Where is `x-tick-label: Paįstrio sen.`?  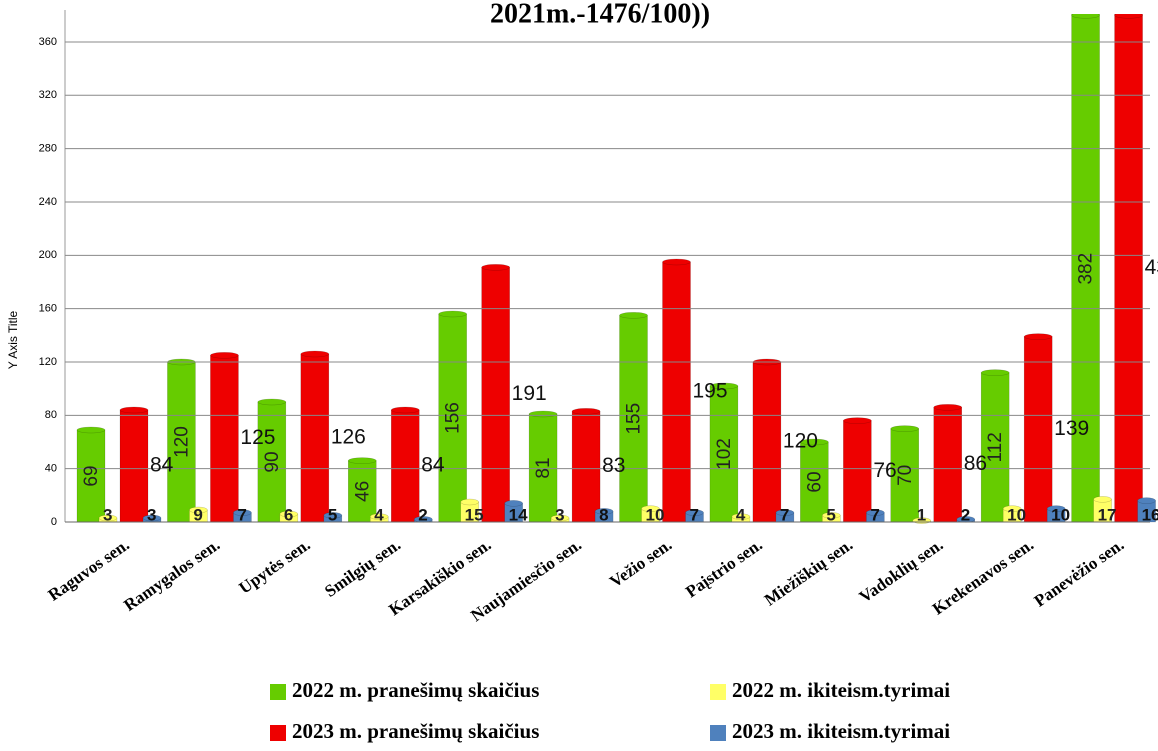 x-tick-label: Paįstrio sen. is located at coordinates (724, 568).